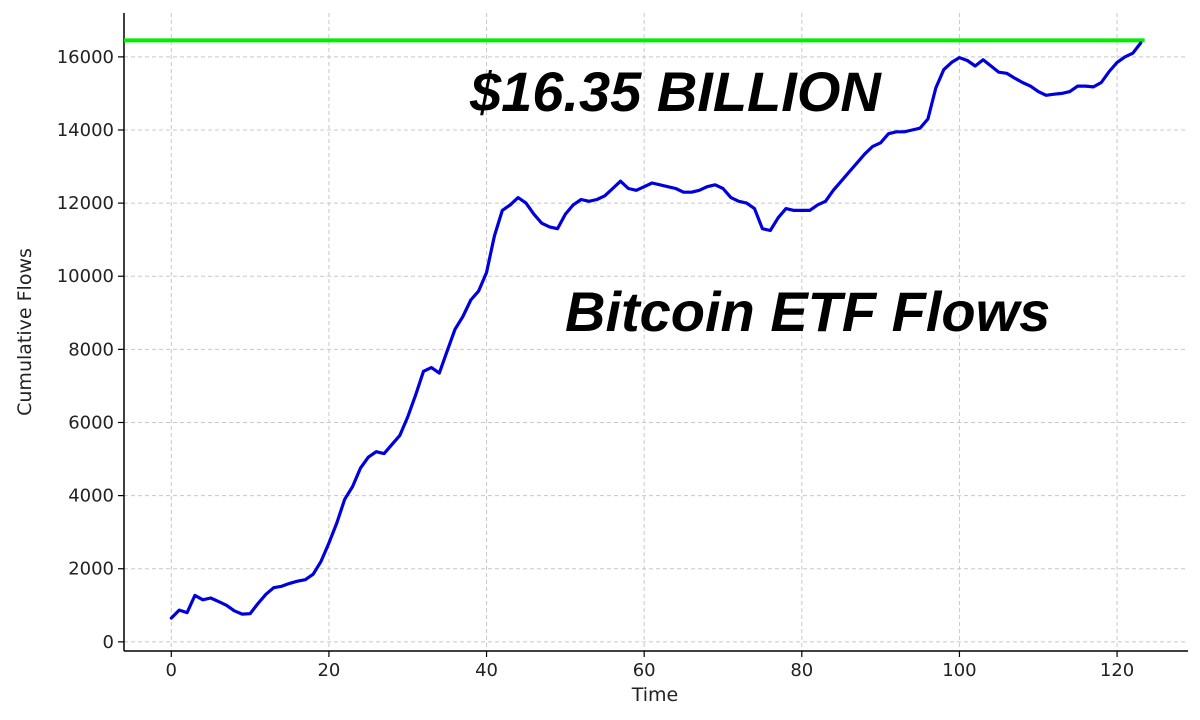  Describe the element at coordinates (25, 332) in the screenshot. I see `y-axis-label: Cumulative Flows` at that location.